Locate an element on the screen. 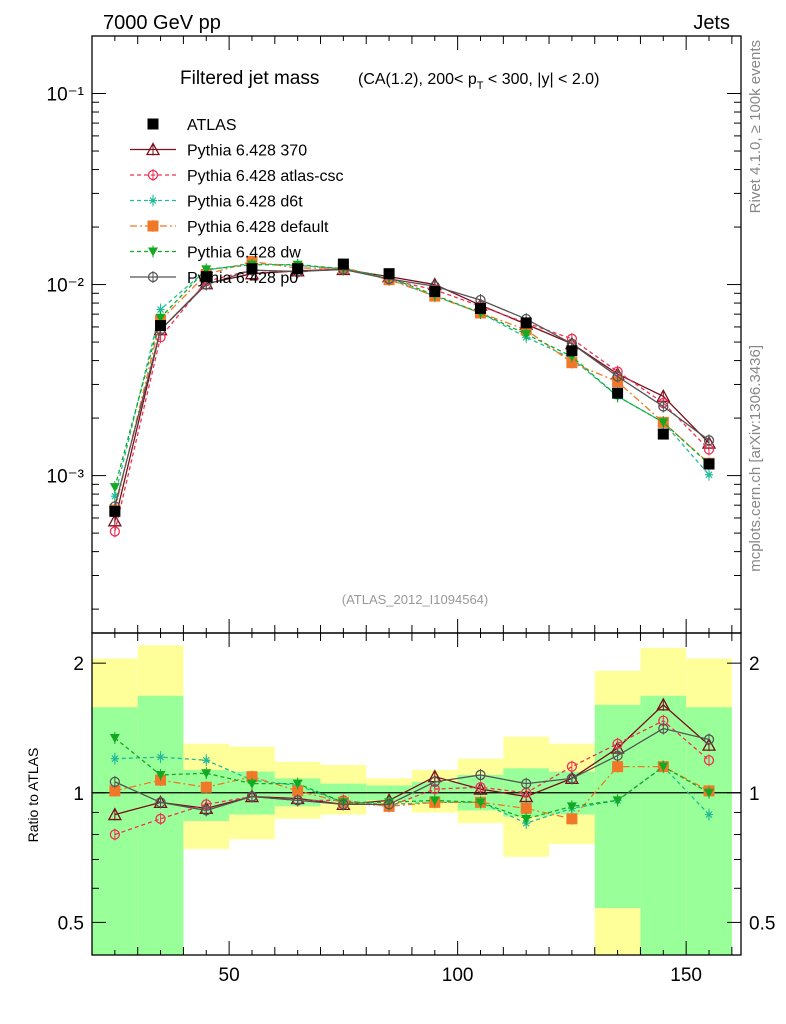 This screenshot has width=786, height=1024. legend-label: Pythia 6.428 d6t is located at coordinates (245, 202).